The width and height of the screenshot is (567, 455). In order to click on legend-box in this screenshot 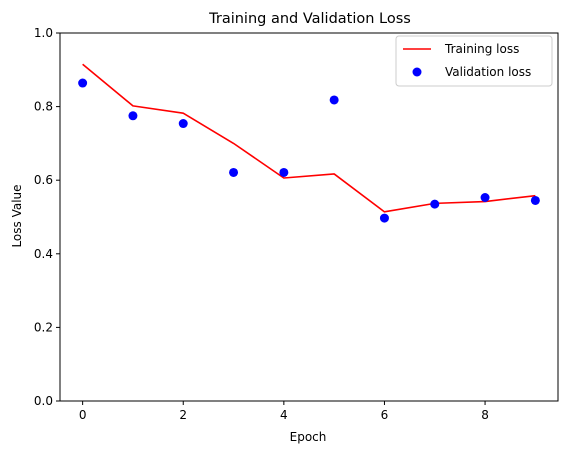, I will do `click(474, 61)`.